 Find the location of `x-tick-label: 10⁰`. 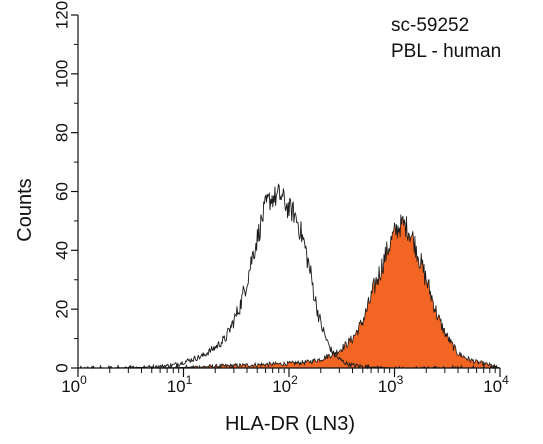

x-tick-label: 10⁰ is located at coordinates (74, 384).